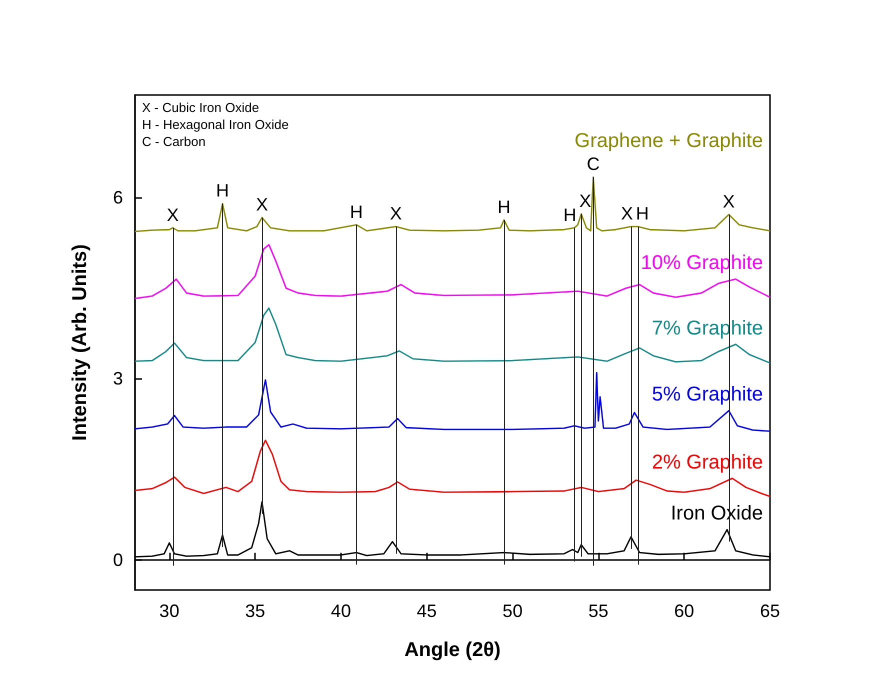 The image size is (894, 690). Describe the element at coordinates (169, 611) in the screenshot. I see `x-tick-label: 30` at that location.